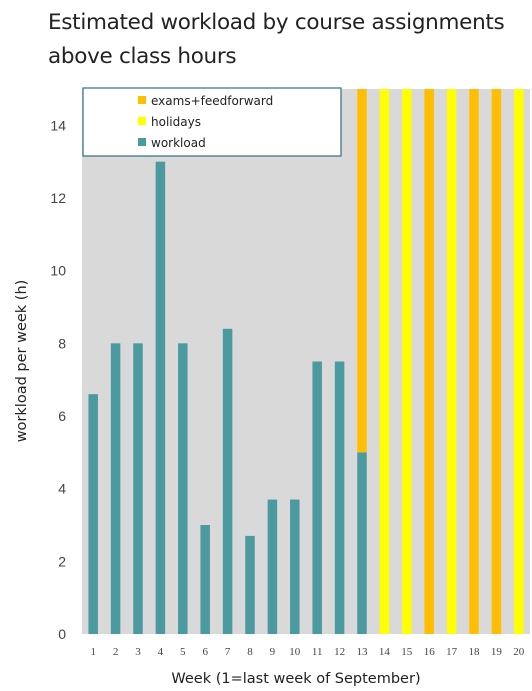 The height and width of the screenshot is (691, 532). What do you see at coordinates (178, 143) in the screenshot?
I see `legend-label: workload` at bounding box center [178, 143].